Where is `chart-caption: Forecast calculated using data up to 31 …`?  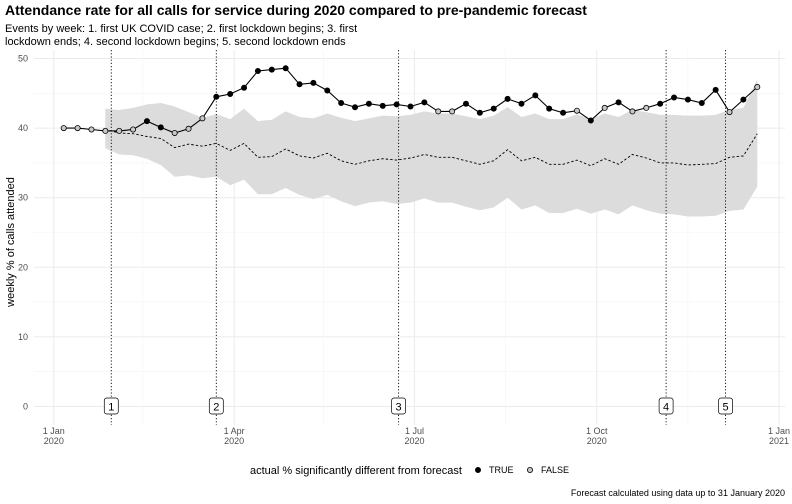
chart-caption: Forecast calculated using data up to 31 … is located at coordinates (678, 493).